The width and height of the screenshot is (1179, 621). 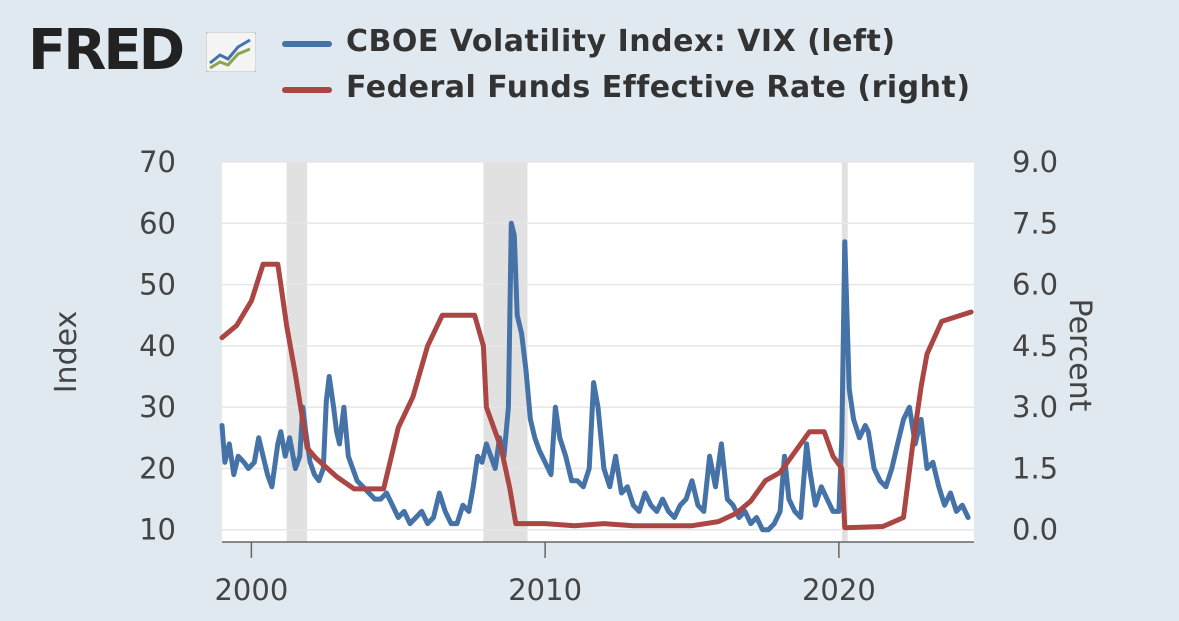 What do you see at coordinates (839, 590) in the screenshot?
I see `x-tick-label: 2020` at bounding box center [839, 590].